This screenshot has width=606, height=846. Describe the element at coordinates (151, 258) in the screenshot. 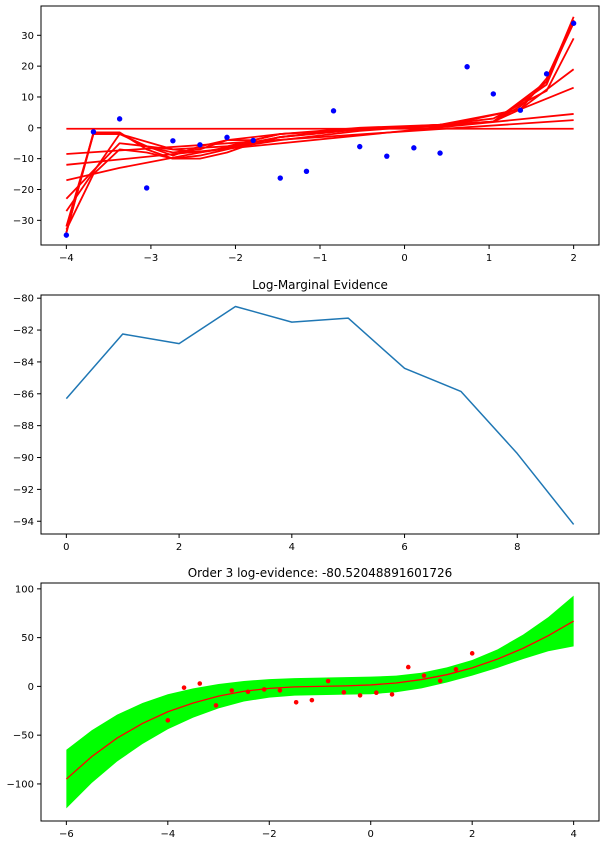

I see `x-tick-label: −3` at that location.